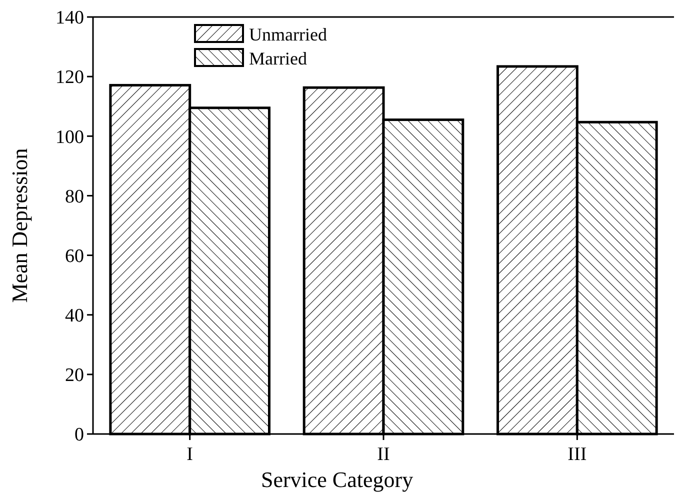  I want to click on x-axis-title: Service Category, so click(337, 479).